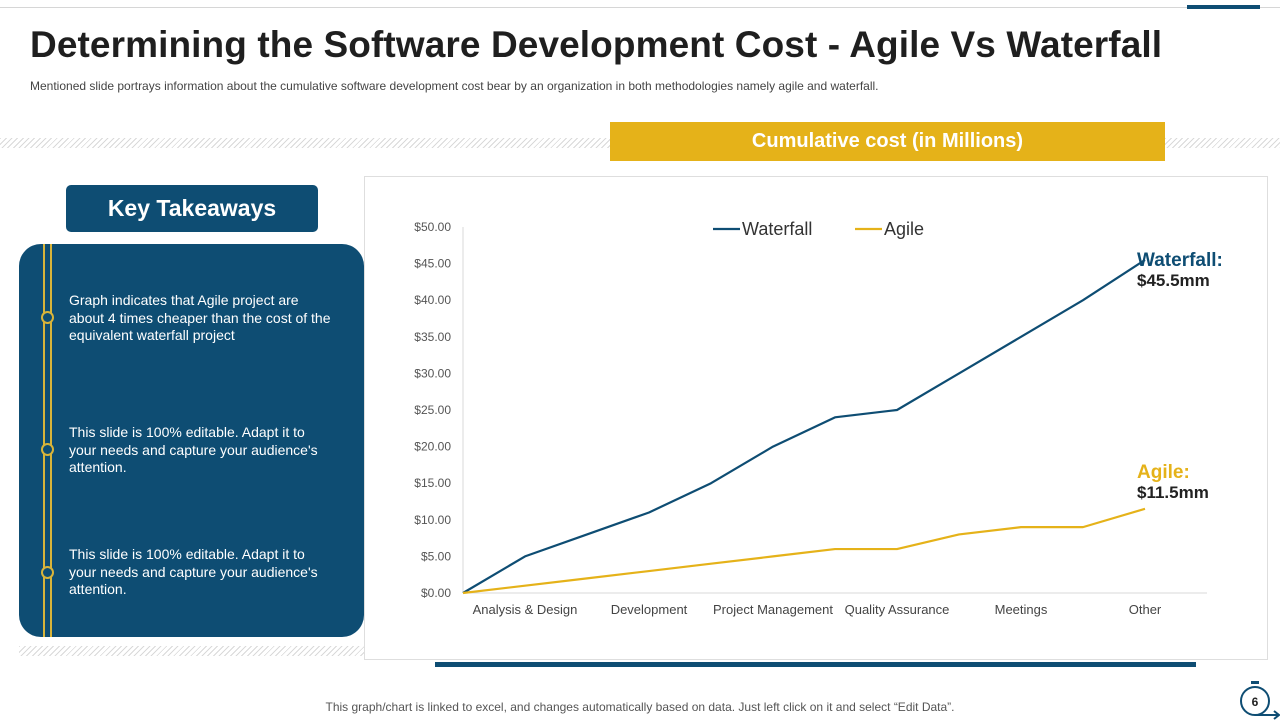 This screenshot has width=1280, height=720. What do you see at coordinates (897, 609) in the screenshot?
I see `x-tick-label: Quality Assurance` at bounding box center [897, 609].